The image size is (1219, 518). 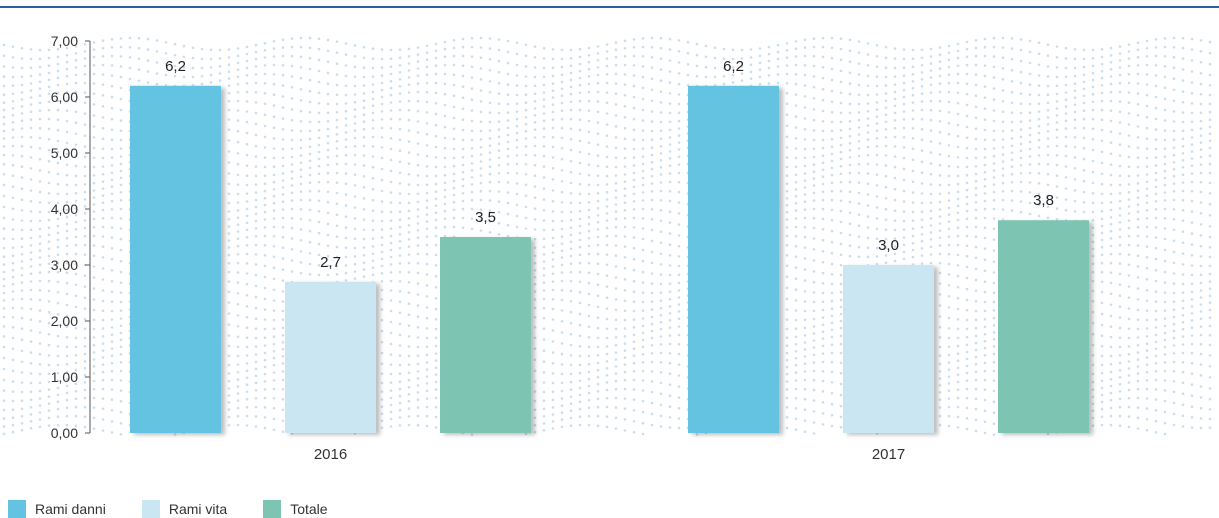 What do you see at coordinates (64, 209) in the screenshot?
I see `y-tick-label: 4,00` at bounding box center [64, 209].